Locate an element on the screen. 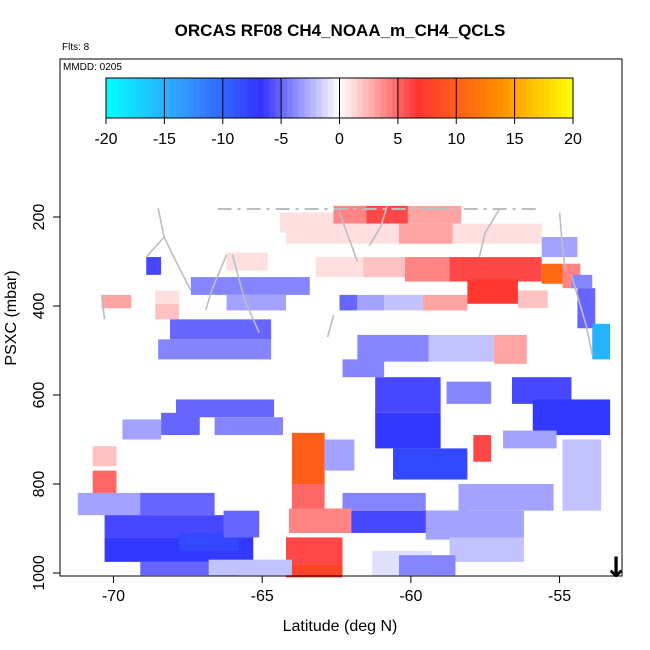 This screenshot has width=650, height=650. y-tick-label: 1000 is located at coordinates (39, 573).